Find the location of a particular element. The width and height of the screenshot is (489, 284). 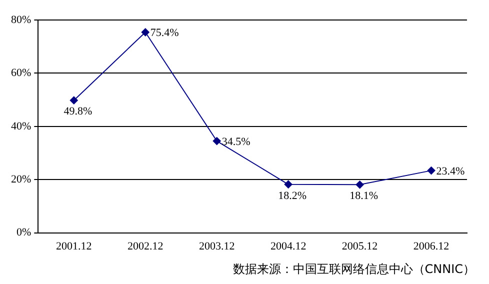

data-label: 75.4% is located at coordinates (164, 33).